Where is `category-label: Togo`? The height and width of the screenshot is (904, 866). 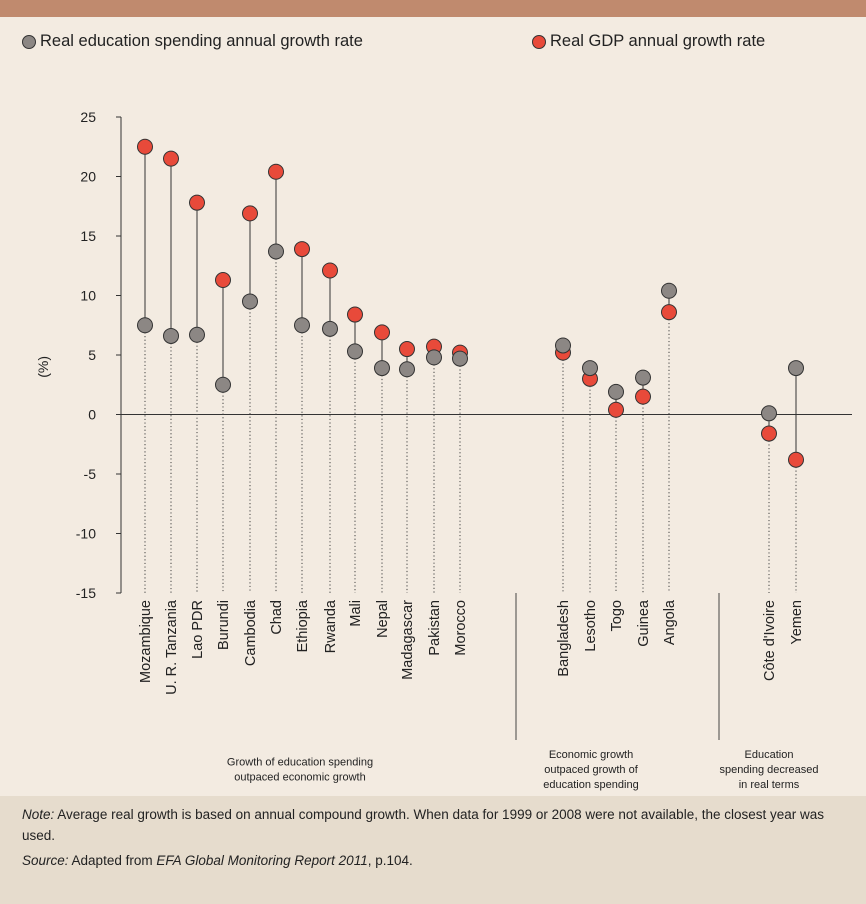 category-label: Togo is located at coordinates (617, 615).